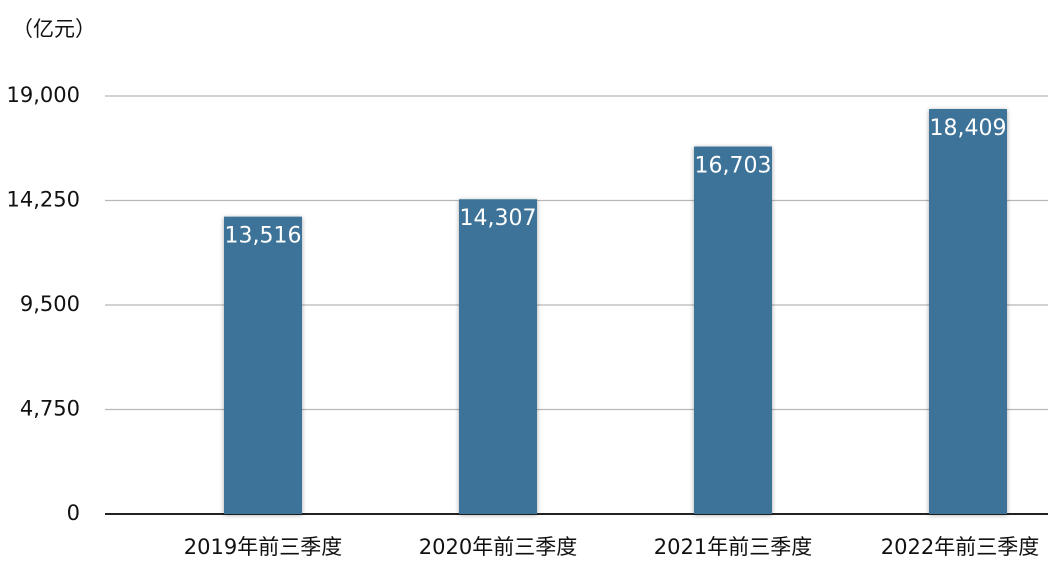 The height and width of the screenshot is (568, 1062). Describe the element at coordinates (733, 166) in the screenshot. I see `value-label: 16,703` at that location.